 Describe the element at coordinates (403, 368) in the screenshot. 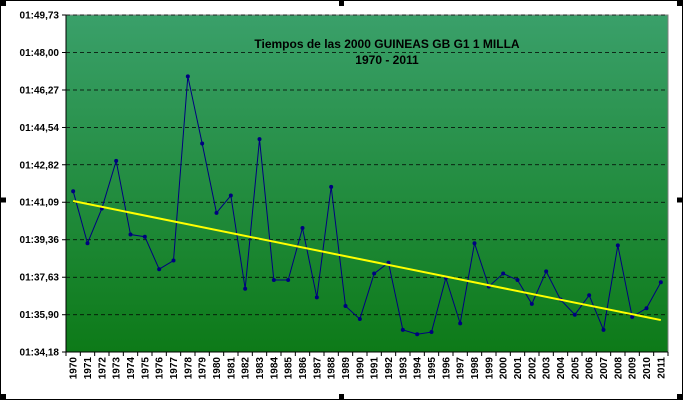

I see `x-tick-label: 1993` at that location.